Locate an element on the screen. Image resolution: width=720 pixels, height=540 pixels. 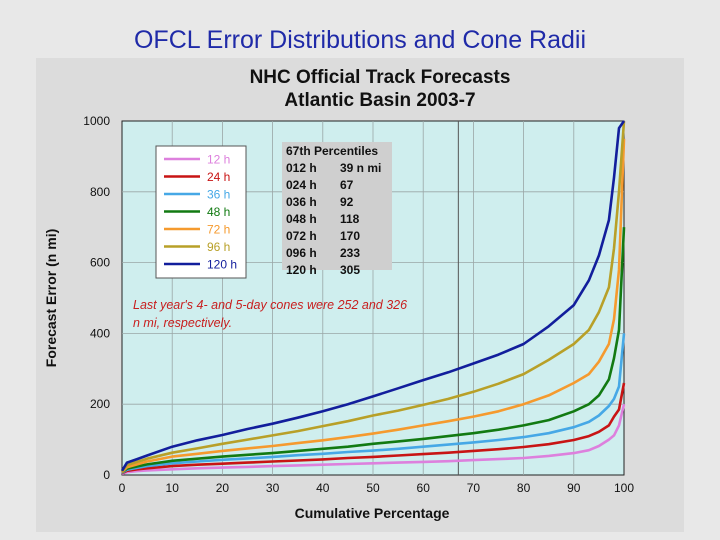
percentile-row-lead: 036 h is located at coordinates (301, 202).